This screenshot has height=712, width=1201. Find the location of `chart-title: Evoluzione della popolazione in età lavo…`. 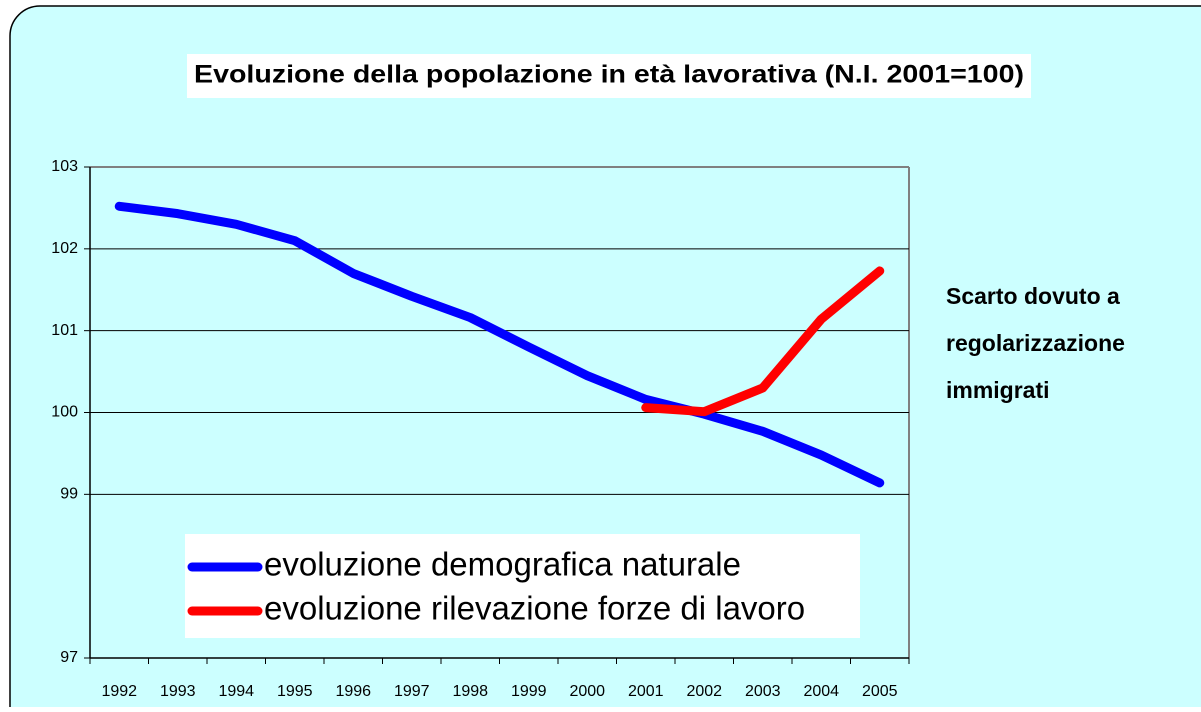

chart-title: Evoluzione della popolazione in età lavo… is located at coordinates (609, 75).